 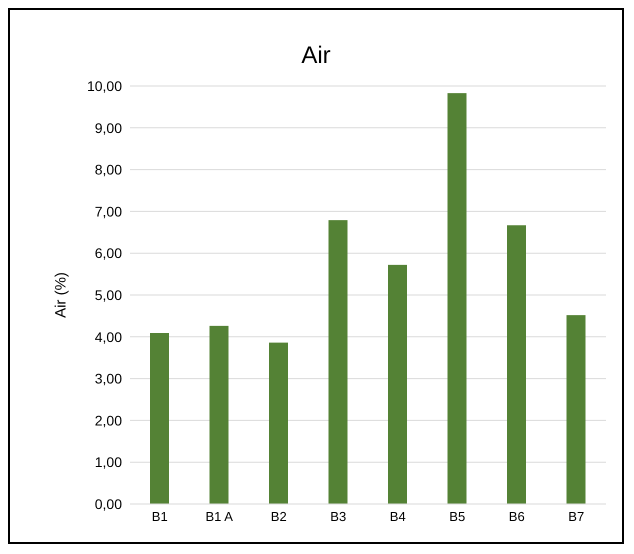 What do you see at coordinates (278, 516) in the screenshot?
I see `x-tick-label: B2` at bounding box center [278, 516].